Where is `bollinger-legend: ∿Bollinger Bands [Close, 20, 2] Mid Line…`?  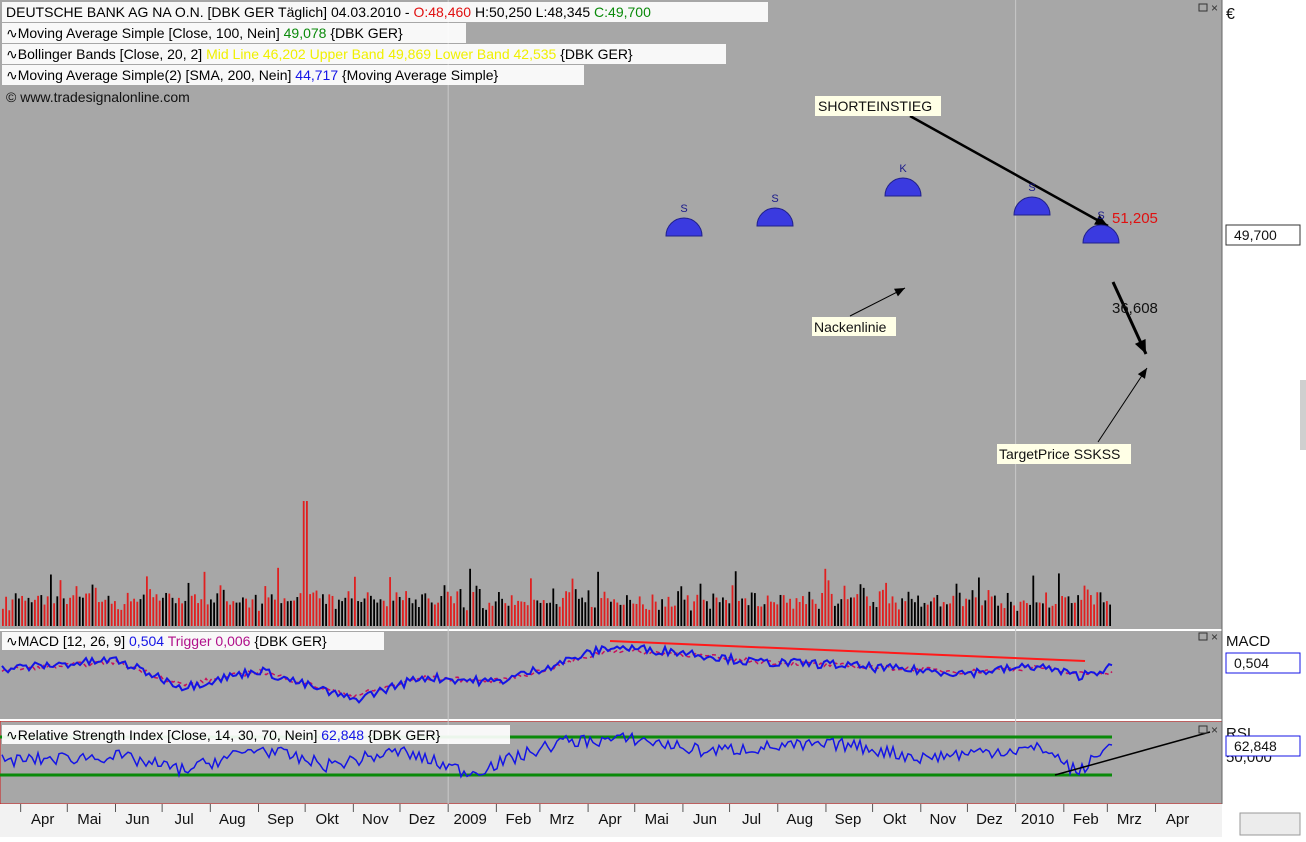 bollinger-legend: ∿Bollinger Bands [Close, 20, 2] Mid Line… is located at coordinates (319, 54).